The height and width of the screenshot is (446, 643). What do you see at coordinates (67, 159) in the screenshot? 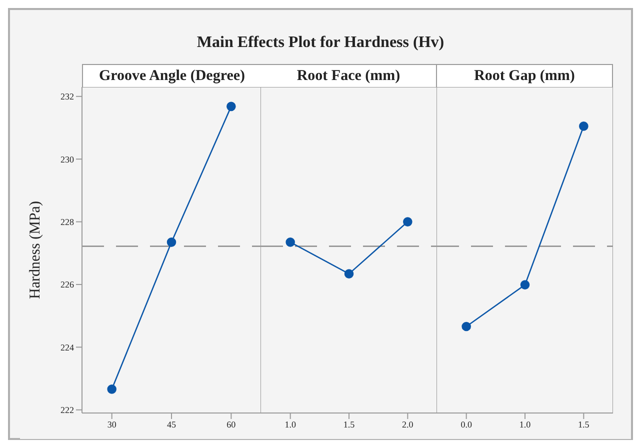
I see `y-tick-label: 230` at bounding box center [67, 159].